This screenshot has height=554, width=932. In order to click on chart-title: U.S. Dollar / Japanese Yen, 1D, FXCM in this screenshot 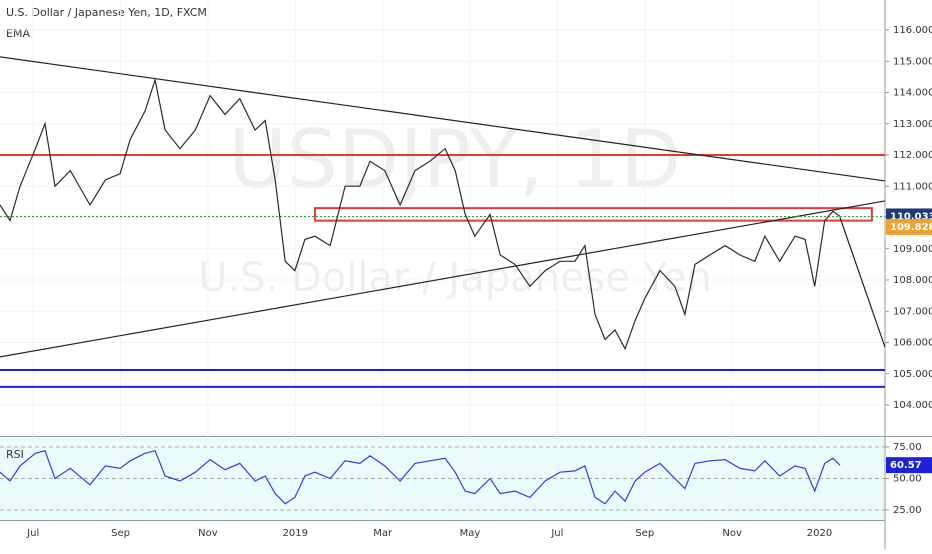, I will do `click(106, 12)`.